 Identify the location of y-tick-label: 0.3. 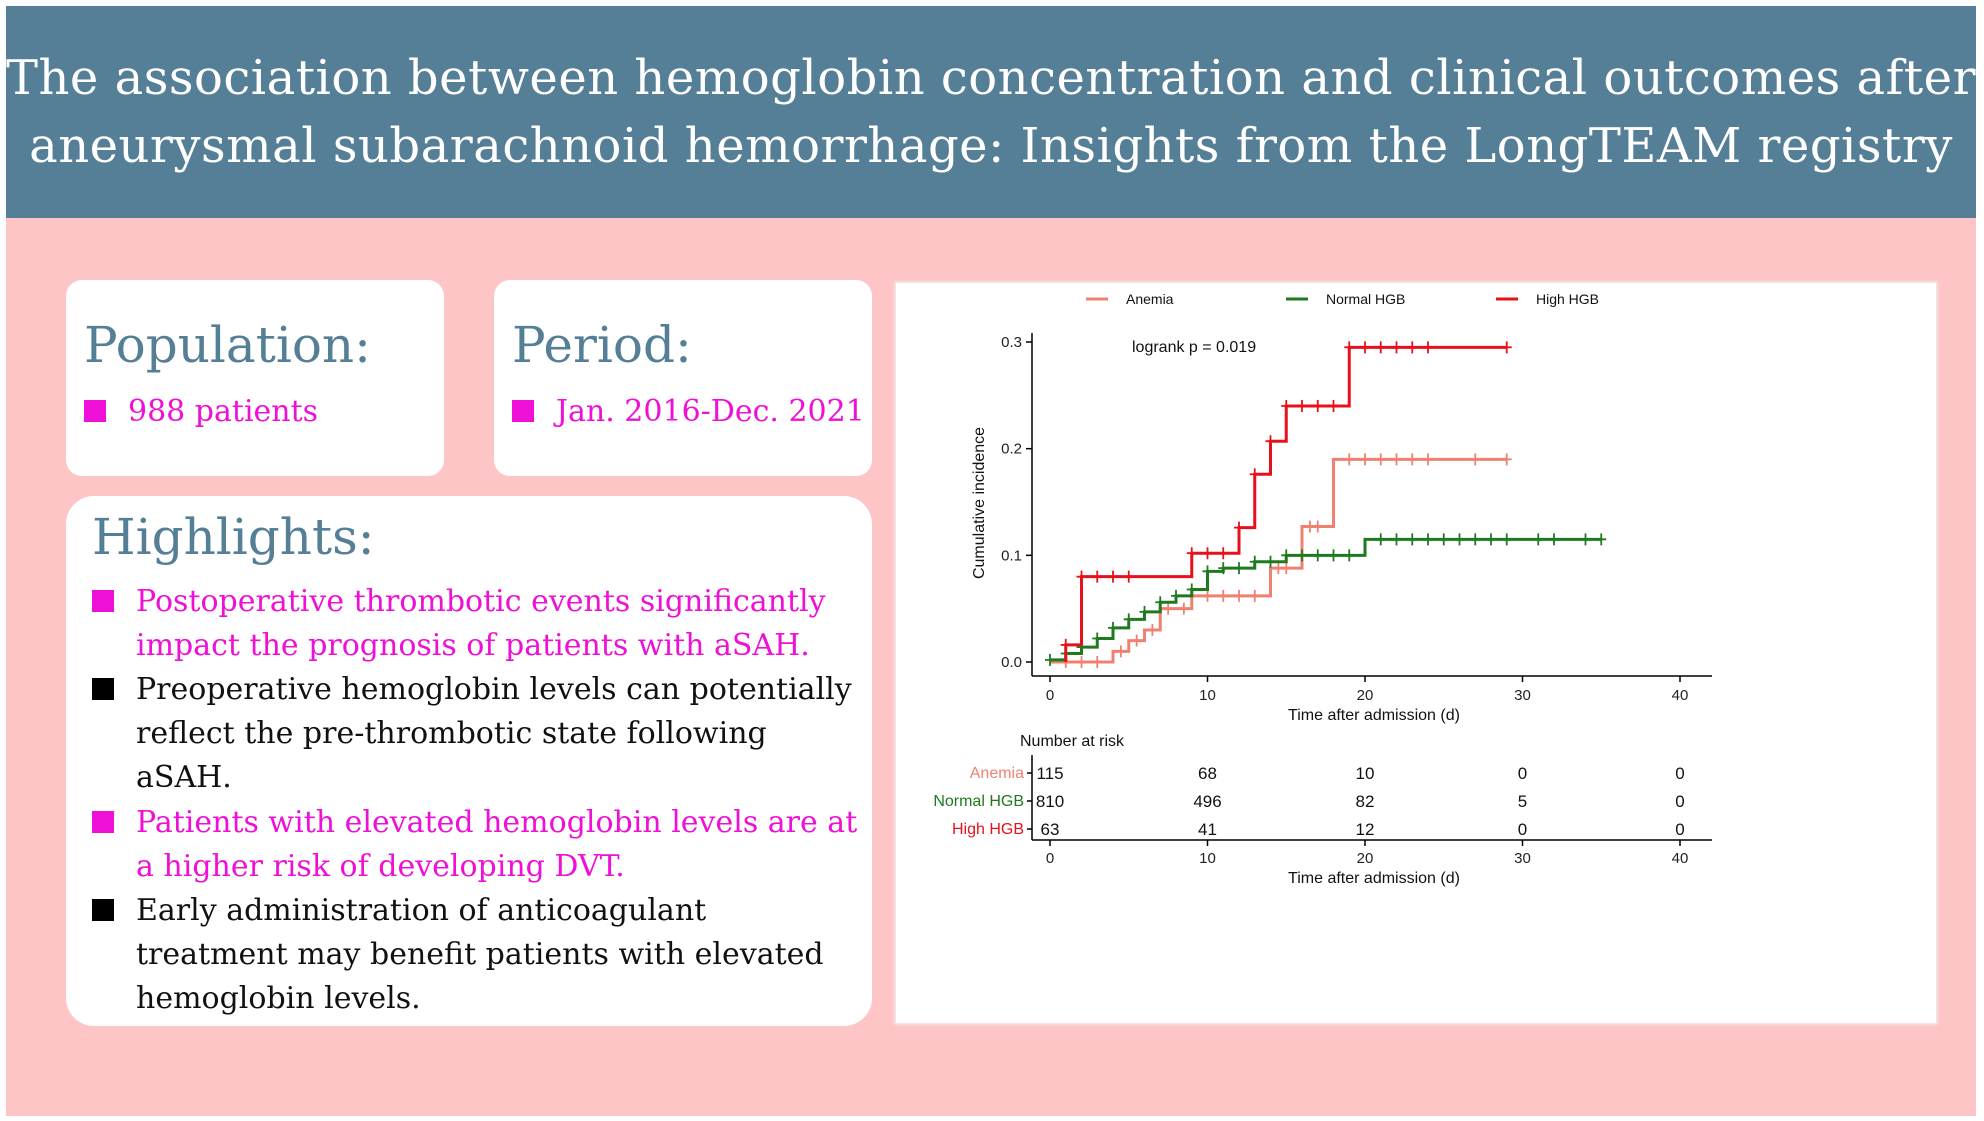
(1011, 342).